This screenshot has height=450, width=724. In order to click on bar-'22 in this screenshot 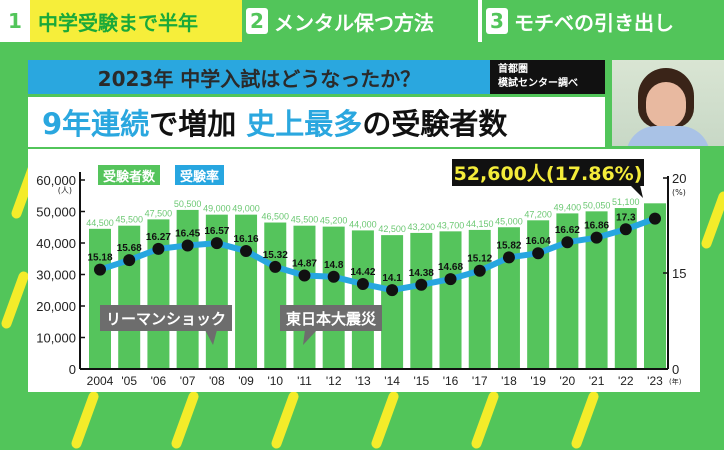, I will do `click(625, 288)`.